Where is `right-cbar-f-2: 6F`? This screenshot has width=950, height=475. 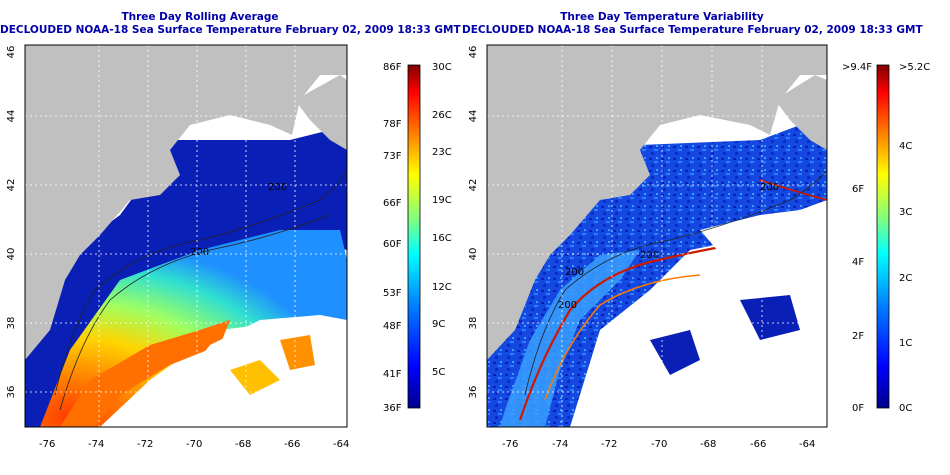 right-cbar-f-2: 6F is located at coordinates (858, 189).